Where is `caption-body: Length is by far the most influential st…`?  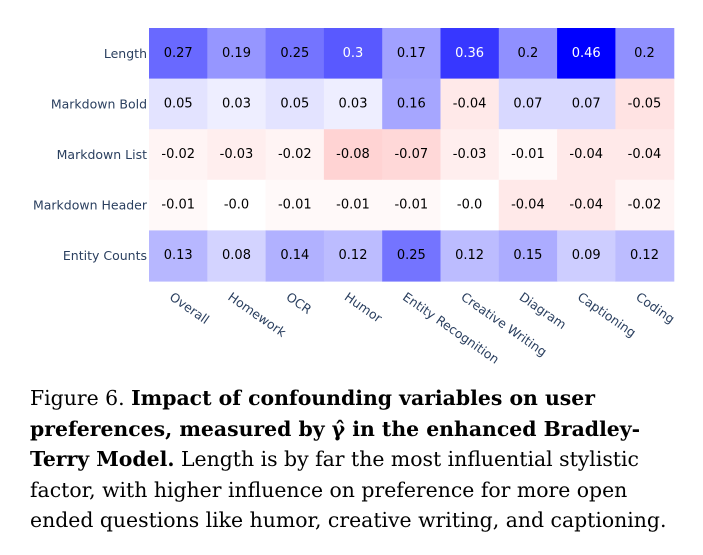
caption-body: Length is by far the most influential st… is located at coordinates (348, 489).